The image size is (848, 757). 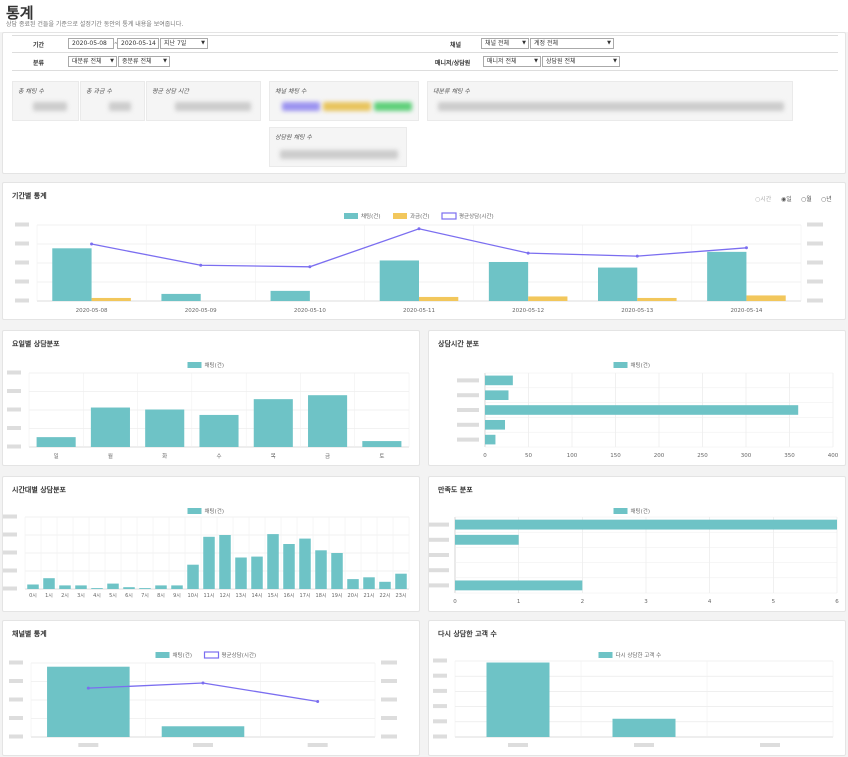 I want to click on page-title: 통계, so click(x=20, y=13).